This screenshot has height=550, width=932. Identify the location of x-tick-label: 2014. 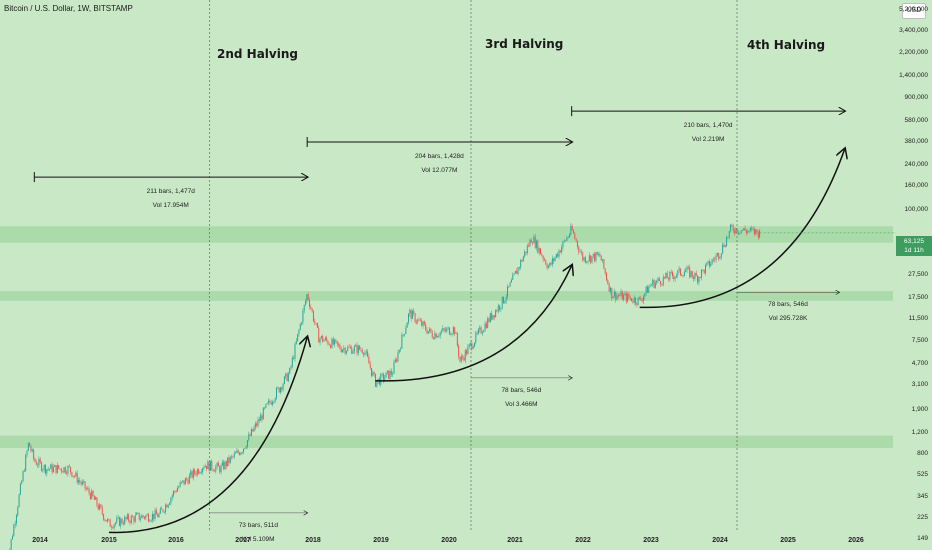
(40, 540).